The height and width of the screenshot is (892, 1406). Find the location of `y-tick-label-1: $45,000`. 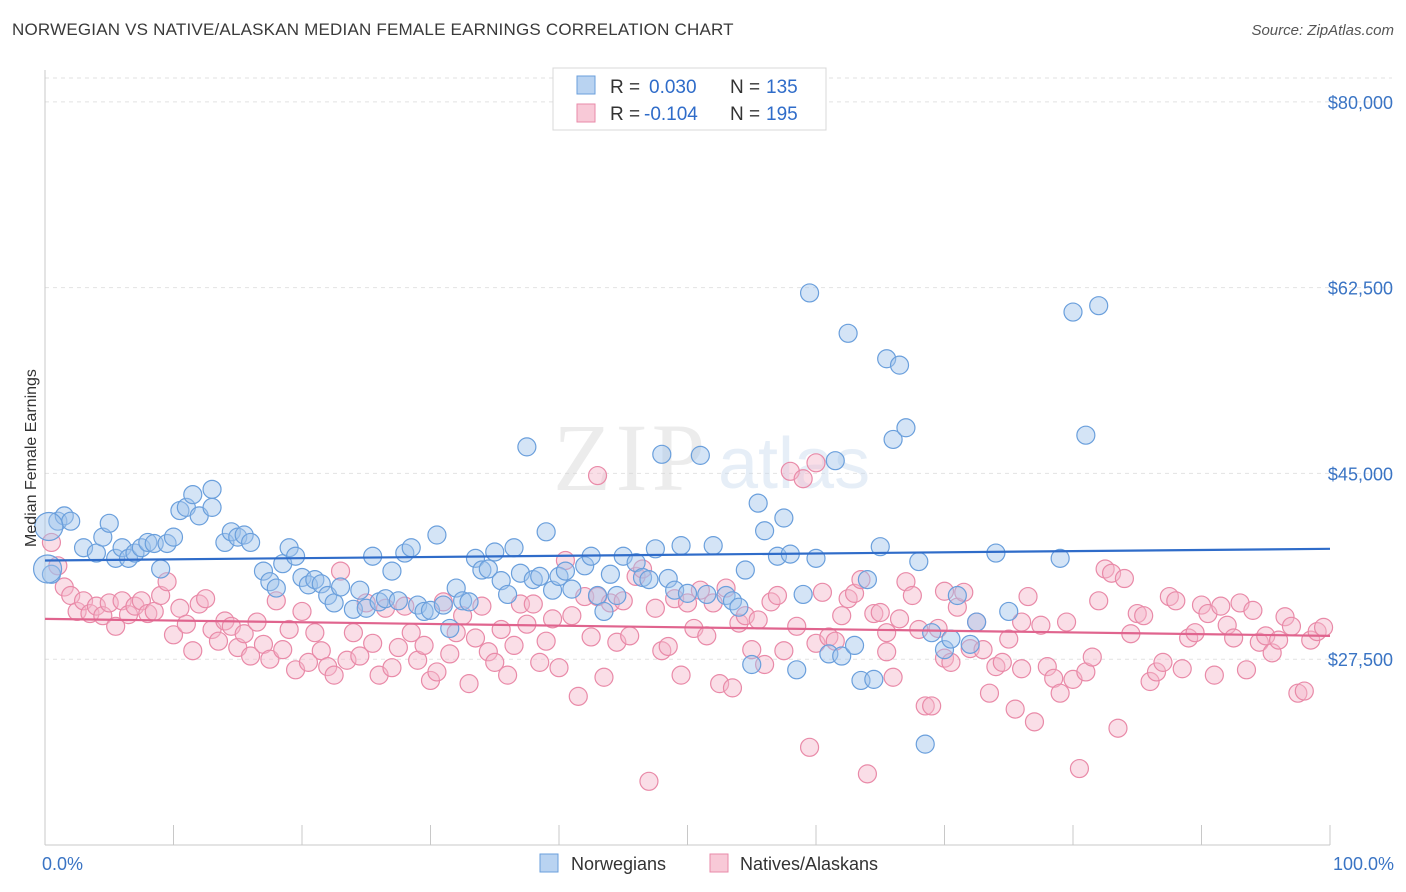

y-tick-label-1: $45,000 is located at coordinates (1360, 474).